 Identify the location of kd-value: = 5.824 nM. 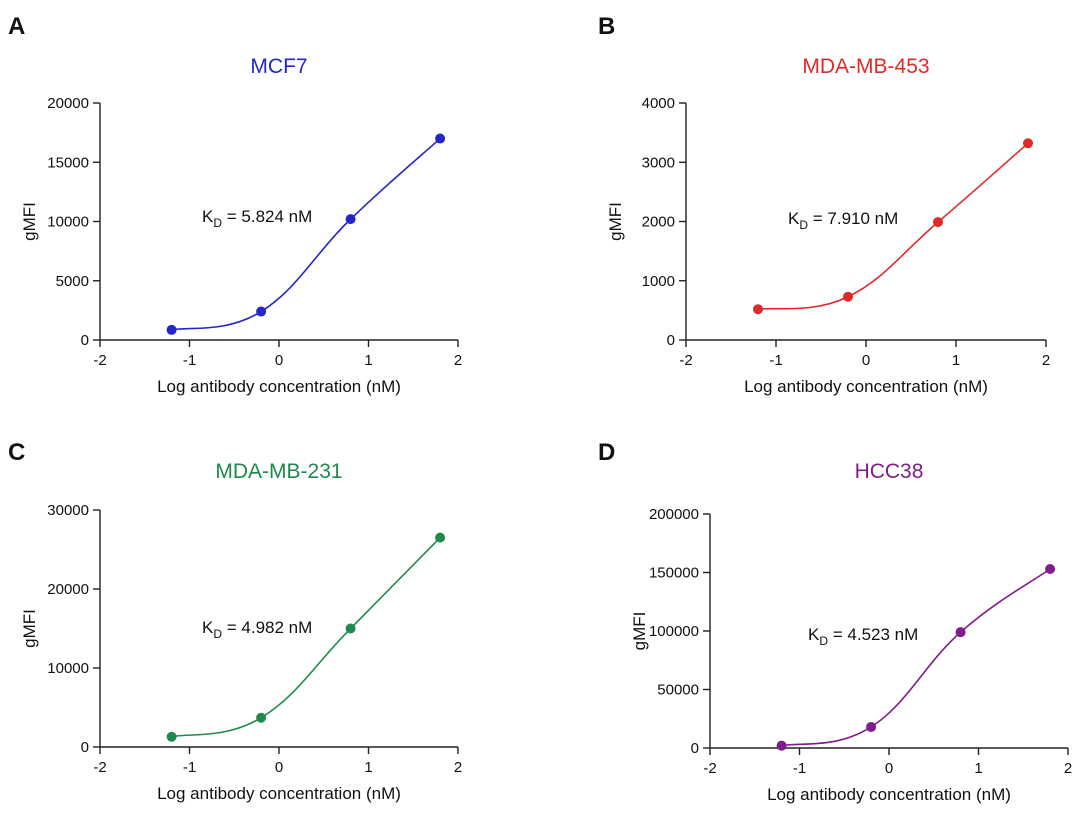
(267, 216).